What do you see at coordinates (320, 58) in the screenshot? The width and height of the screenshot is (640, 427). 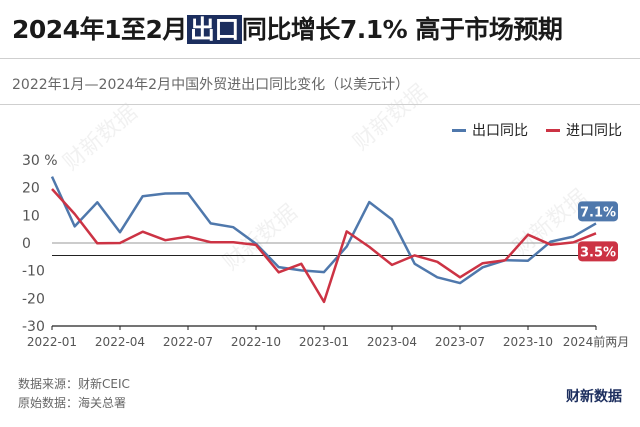 I see `title-divider` at bounding box center [320, 58].